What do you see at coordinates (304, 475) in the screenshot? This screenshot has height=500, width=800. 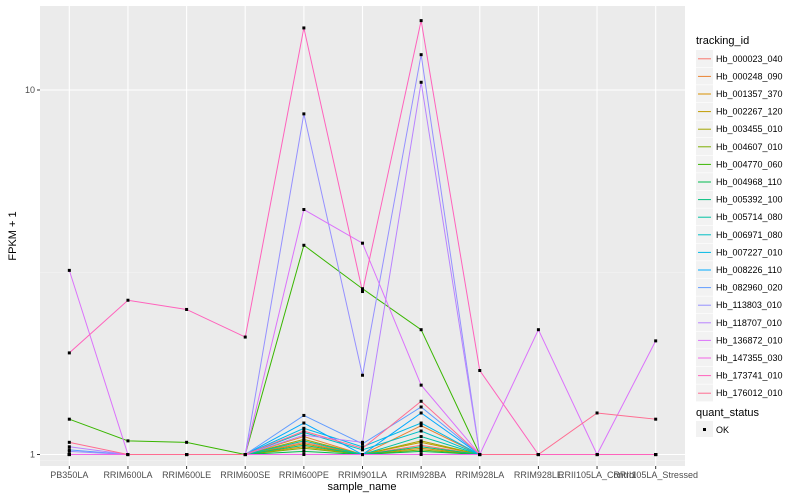 I see `x-tick-label: RRIM600PE` at bounding box center [304, 475].